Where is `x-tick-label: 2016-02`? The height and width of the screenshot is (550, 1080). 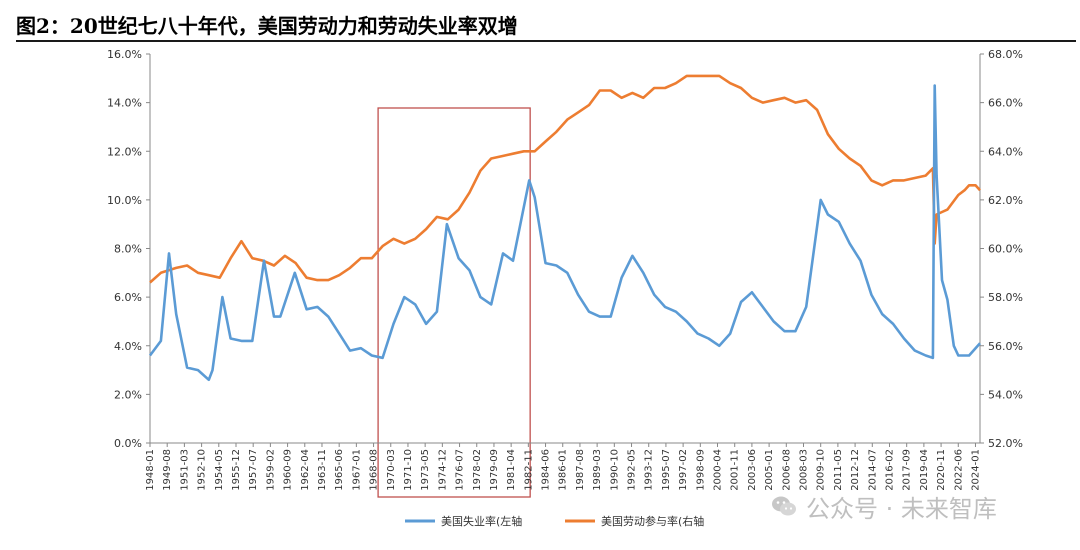
x-tick-label: 2016-02 is located at coordinates (889, 470).